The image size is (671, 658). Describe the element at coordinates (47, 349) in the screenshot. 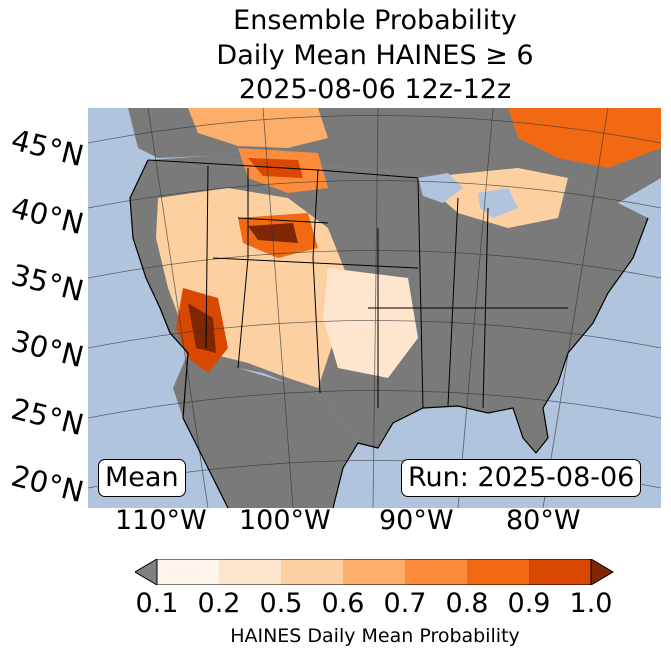

I see `lat-label-30: 30°N` at that location.